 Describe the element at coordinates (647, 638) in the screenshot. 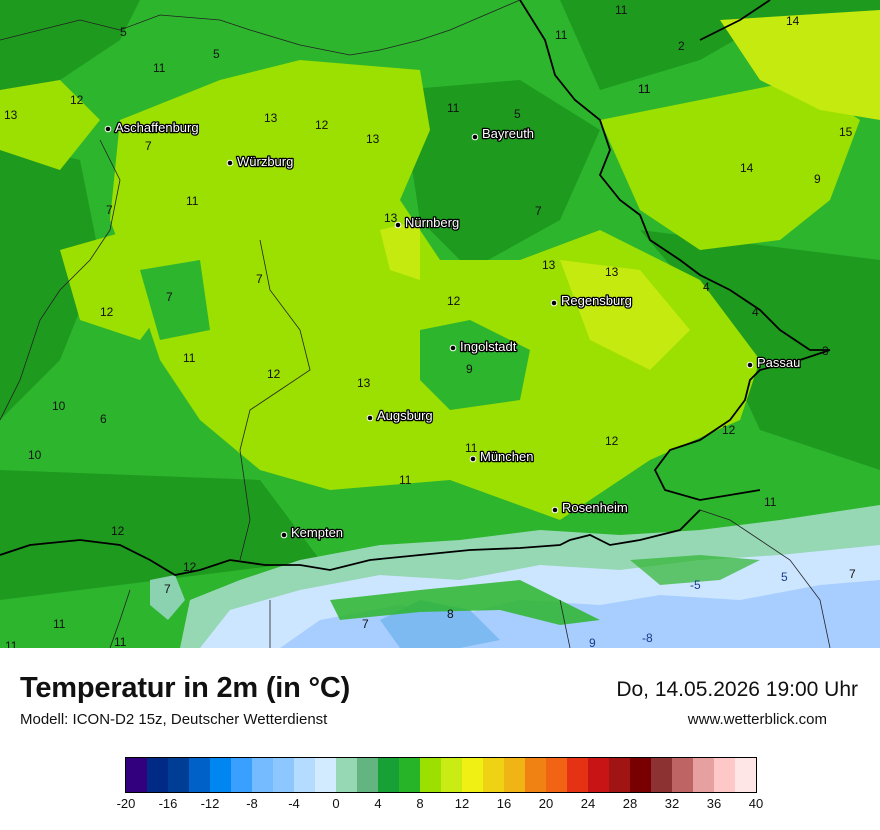

I see `isotherm-label: -8` at that location.